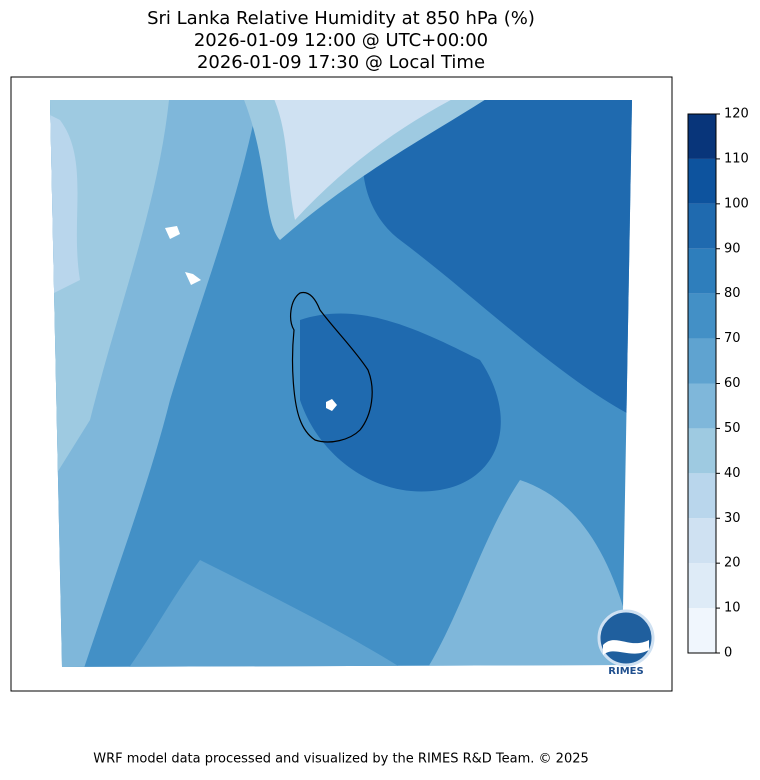 This screenshot has height=780, width=760. I want to click on colorbar-tick-label: 40, so click(732, 473).